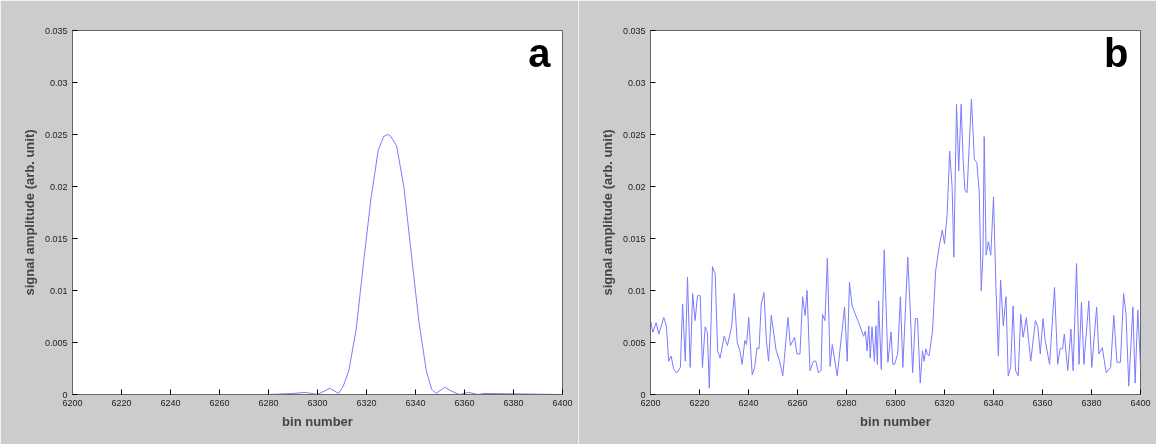  Describe the element at coordinates (1116, 52) in the screenshot. I see `annotation: b` at that location.